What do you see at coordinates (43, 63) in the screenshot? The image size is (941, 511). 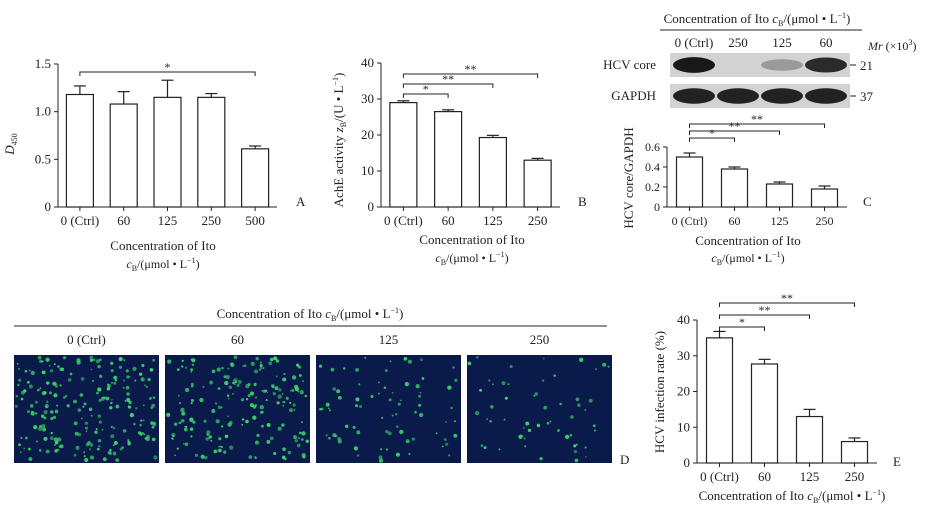 I see `panel-a-y-tick-label: 1.5` at bounding box center [43, 63].